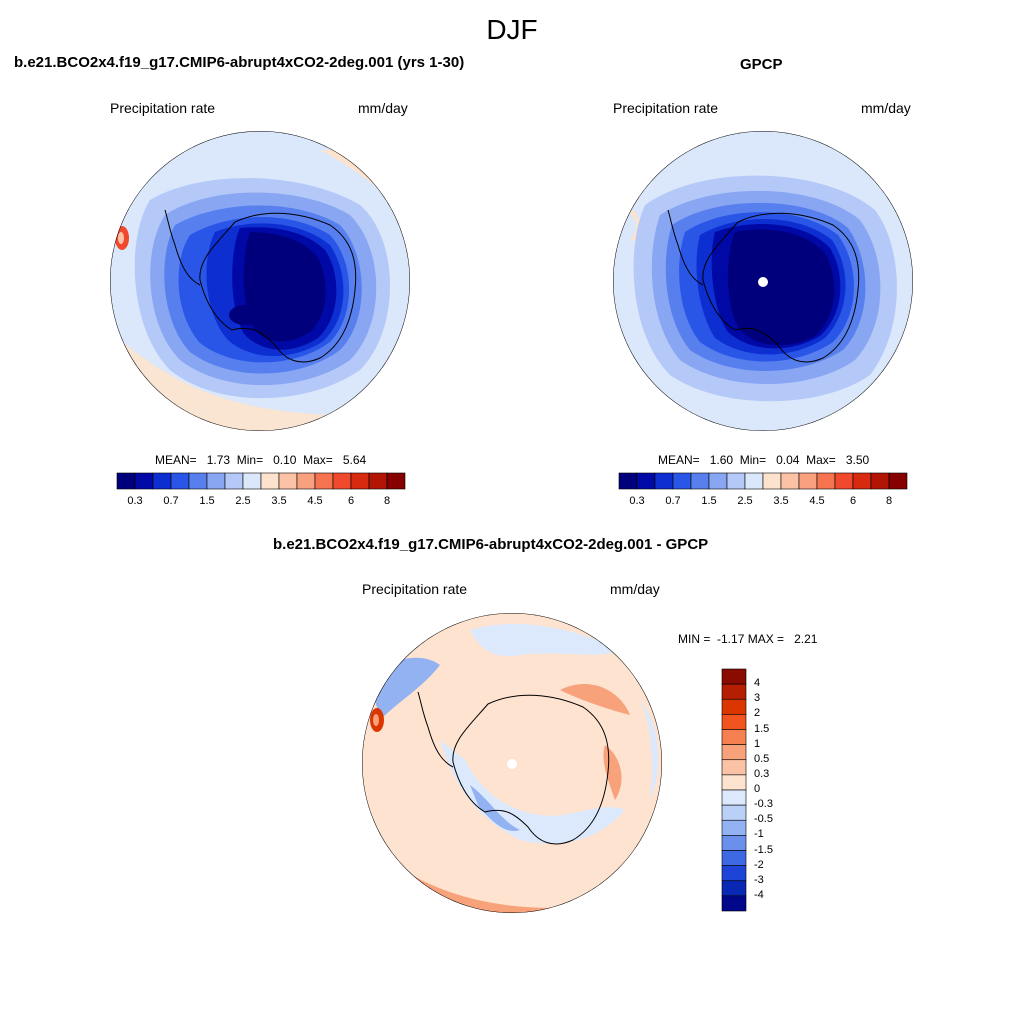  Describe the element at coordinates (694, 639) in the screenshot. I see `diff-min-label: MIN =` at that location.